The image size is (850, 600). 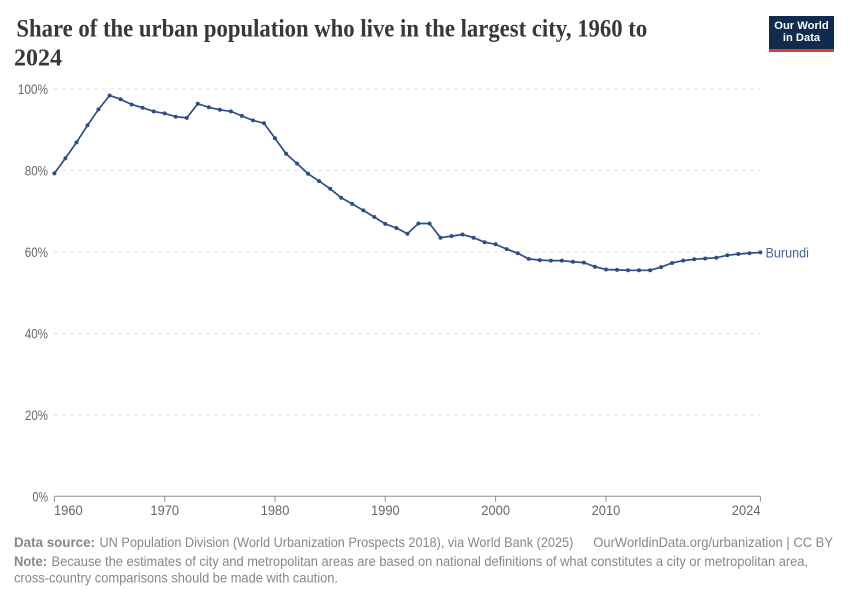 I want to click on svg-text: 60%, so click(x=36, y=252).